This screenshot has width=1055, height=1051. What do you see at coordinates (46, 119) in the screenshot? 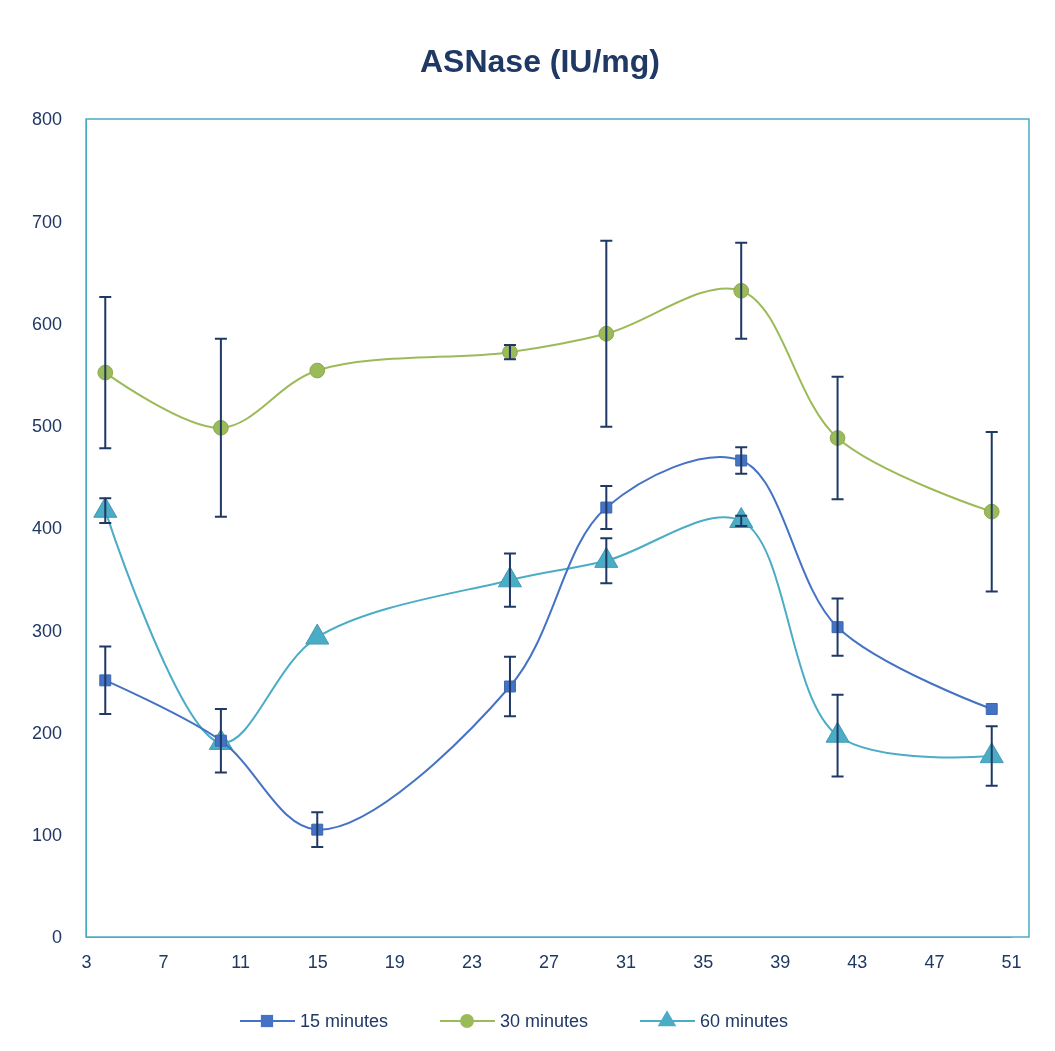
I see `y-tick-label: 800` at bounding box center [46, 119].